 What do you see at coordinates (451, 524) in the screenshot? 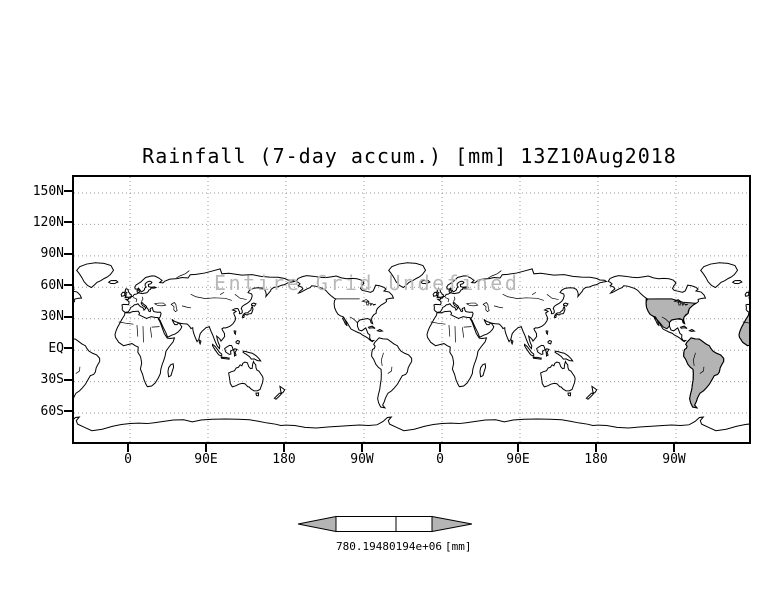
I see `colorbar-right-arrow` at bounding box center [451, 524].